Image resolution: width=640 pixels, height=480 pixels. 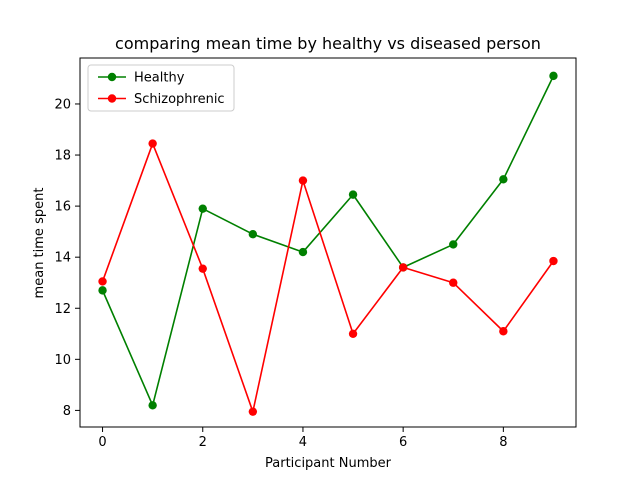 What do you see at coordinates (62, 360) in the screenshot?
I see `y-tick-label: 10` at bounding box center [62, 360].